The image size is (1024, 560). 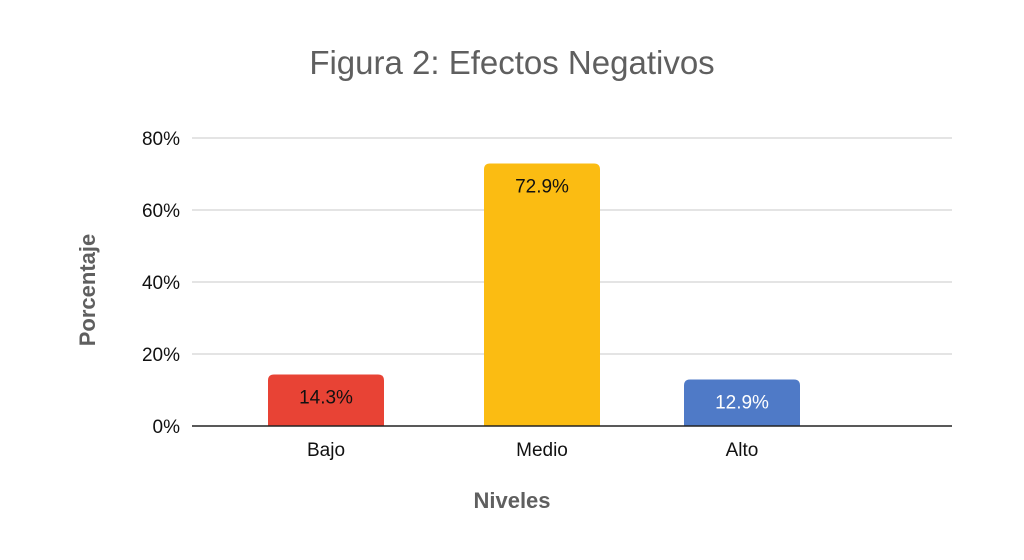 What do you see at coordinates (542, 187) in the screenshot?
I see `data-label: 72.9%` at bounding box center [542, 187].